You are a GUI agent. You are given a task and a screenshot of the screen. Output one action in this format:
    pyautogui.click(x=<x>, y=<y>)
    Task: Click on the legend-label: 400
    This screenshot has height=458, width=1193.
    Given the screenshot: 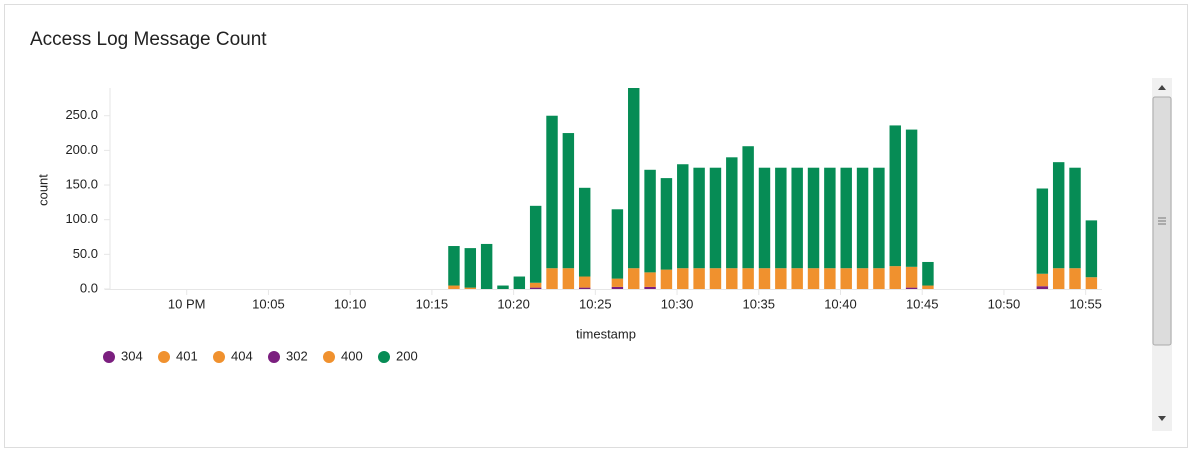 What is the action you would take?
    pyautogui.click(x=352, y=355)
    